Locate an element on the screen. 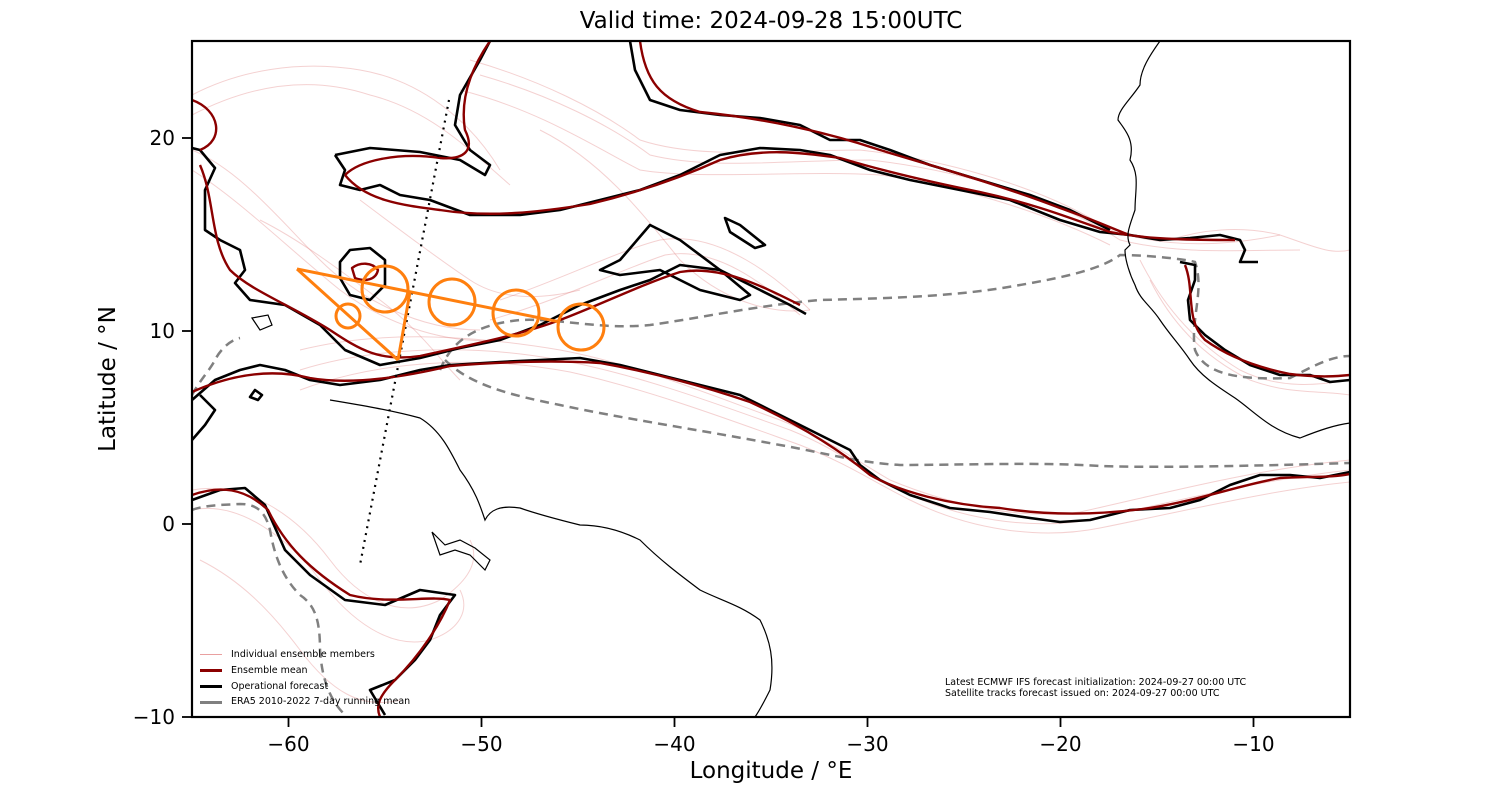  x-tick-label: −20 is located at coordinates (1060, 744).